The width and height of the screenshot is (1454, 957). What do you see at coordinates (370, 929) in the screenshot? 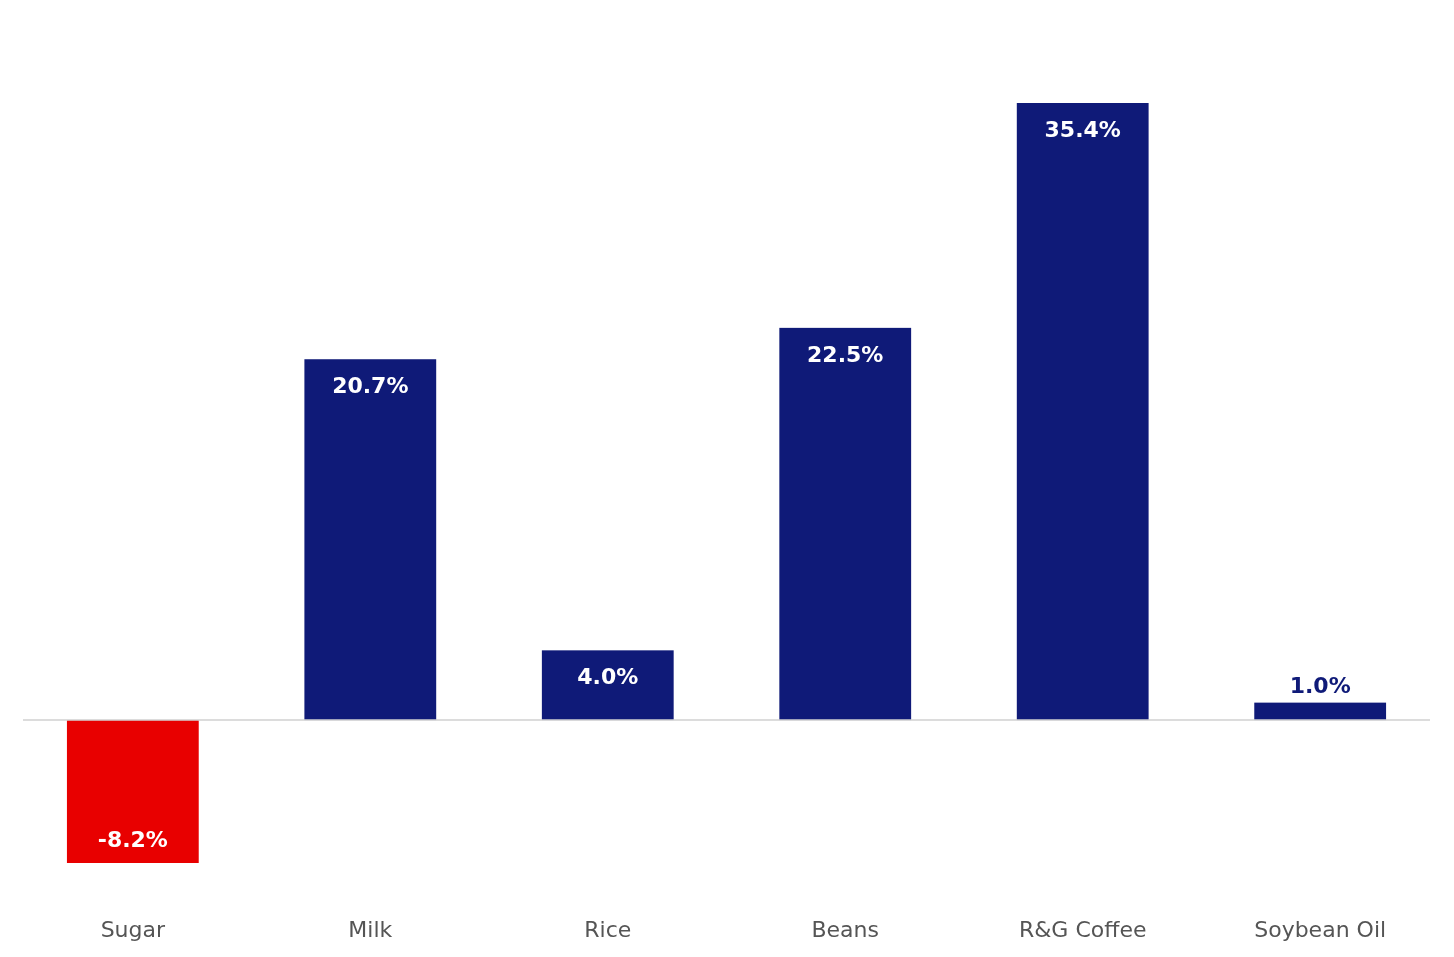
I see `x-tick-label: Milk` at bounding box center [370, 929].